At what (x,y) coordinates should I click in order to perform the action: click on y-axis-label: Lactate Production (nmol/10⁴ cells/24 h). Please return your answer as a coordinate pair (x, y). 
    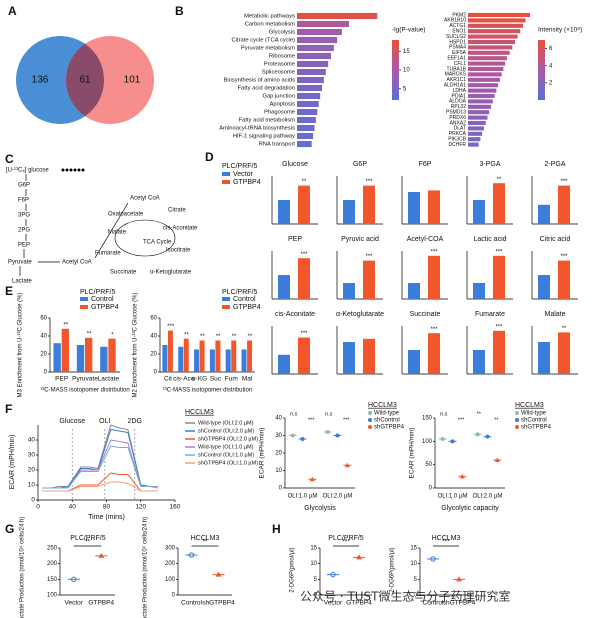
    Looking at the image, I should click on (22, 567).